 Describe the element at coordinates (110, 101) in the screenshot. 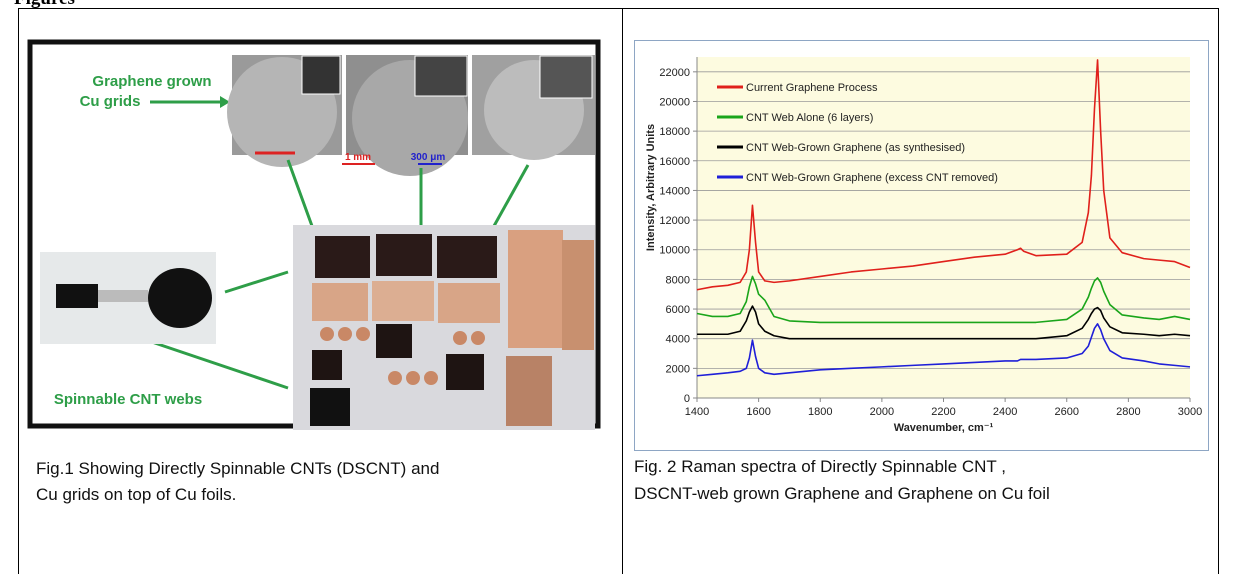

I see `figure-label: Cu grids` at that location.